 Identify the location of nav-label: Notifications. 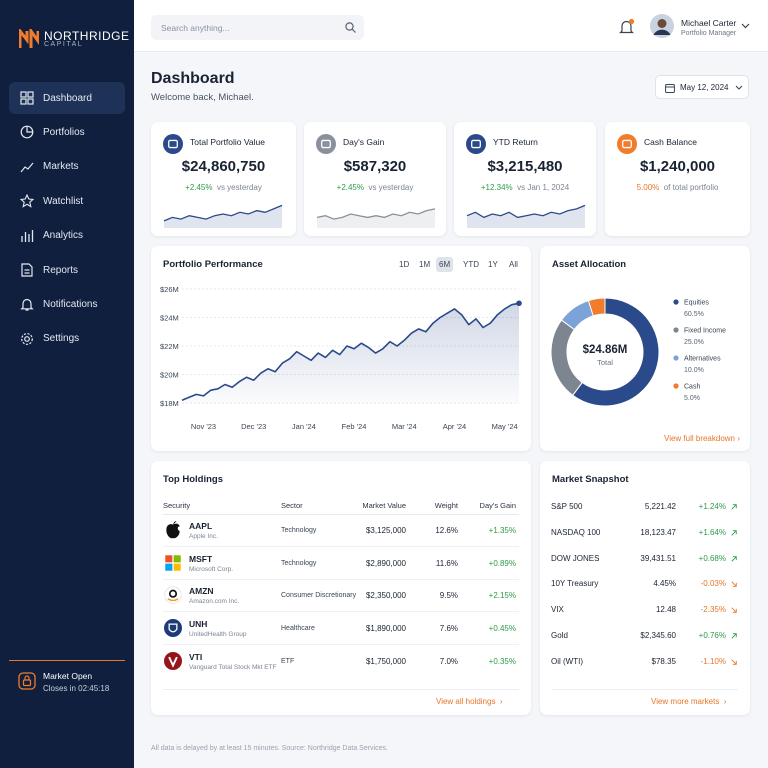
(70, 304).